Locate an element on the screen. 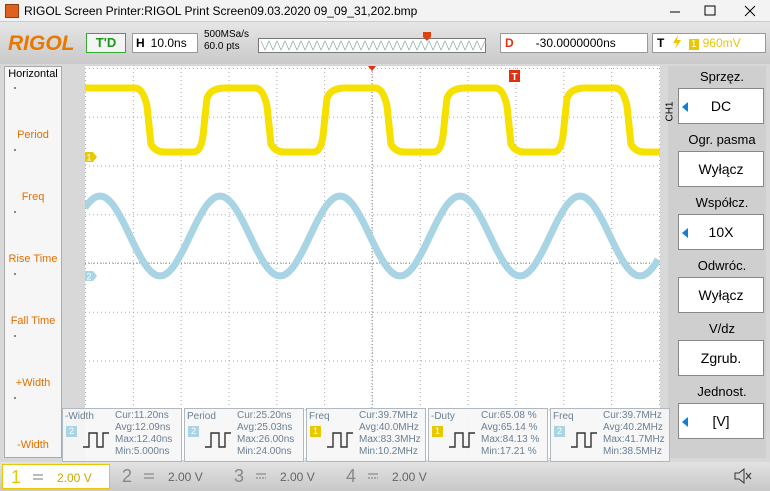 The width and height of the screenshot is (770, 491). channel-bar: 1 2.00 V 2 2.00 V 3 2.00 V 4 2.00 V is located at coordinates (385, 476).